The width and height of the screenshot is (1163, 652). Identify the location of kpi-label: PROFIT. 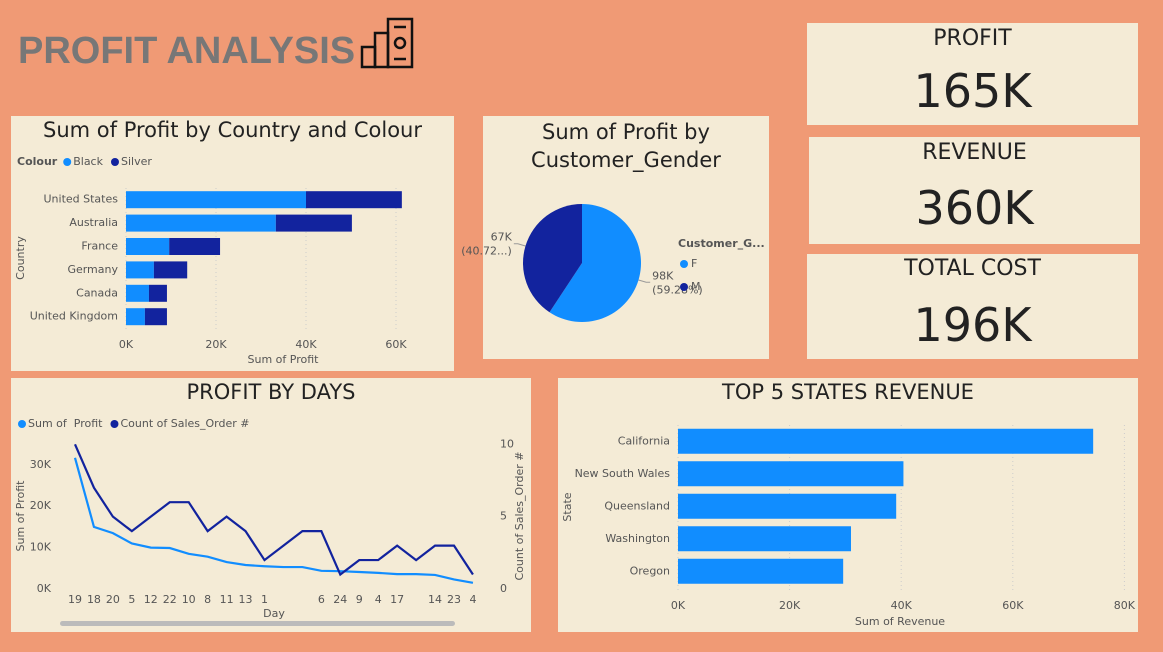
(972, 38).